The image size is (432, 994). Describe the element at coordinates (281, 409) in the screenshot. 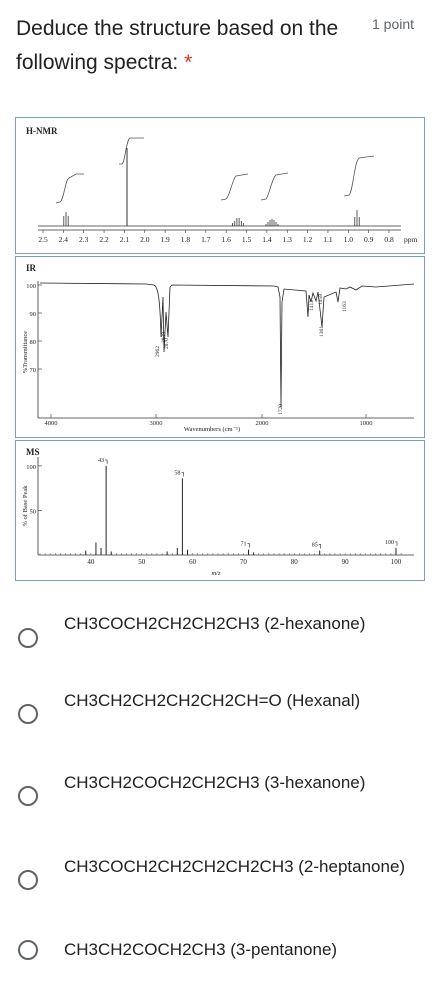

I see `ir-peak-label: 1720` at that location.